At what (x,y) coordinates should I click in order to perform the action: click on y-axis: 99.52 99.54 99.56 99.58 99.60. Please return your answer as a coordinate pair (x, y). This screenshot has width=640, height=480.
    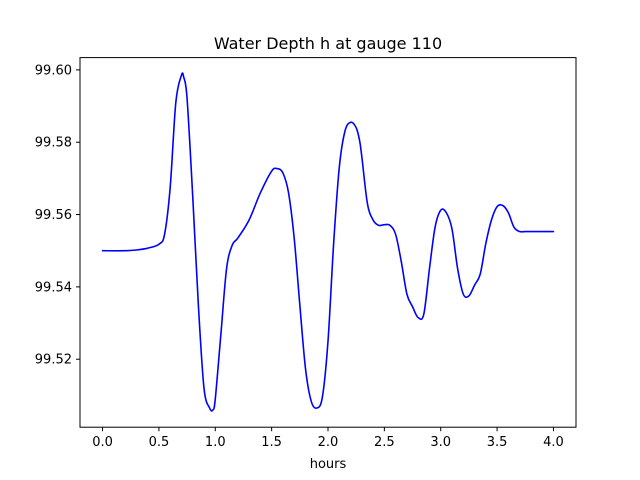
    Looking at the image, I should click on (57, 215).